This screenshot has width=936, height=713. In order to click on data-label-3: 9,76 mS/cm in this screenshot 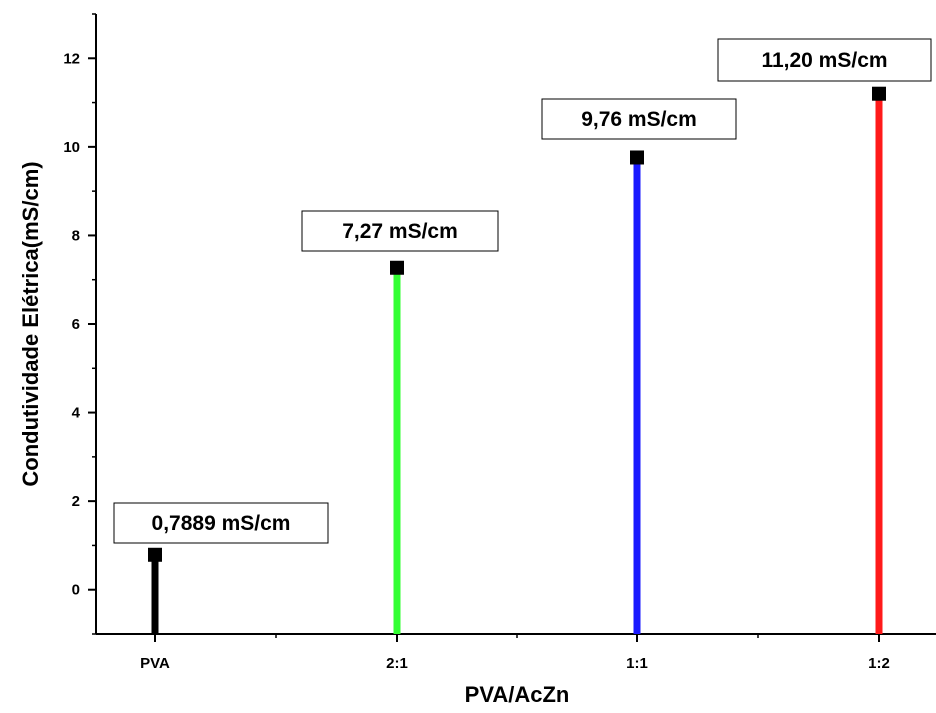, I will do `click(639, 119)`.